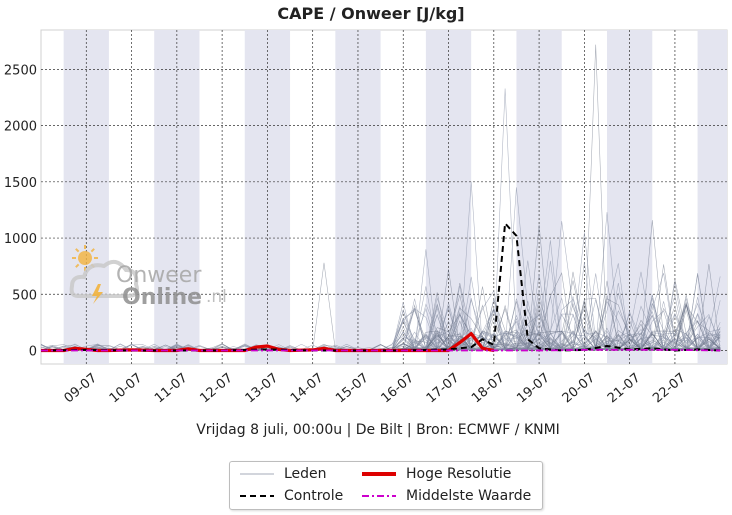 This screenshot has height=515, width=732. What do you see at coordinates (459, 474) in the screenshot?
I see `legend-label-hoge-resolutie: Hoge Resolutie` at bounding box center [459, 474].